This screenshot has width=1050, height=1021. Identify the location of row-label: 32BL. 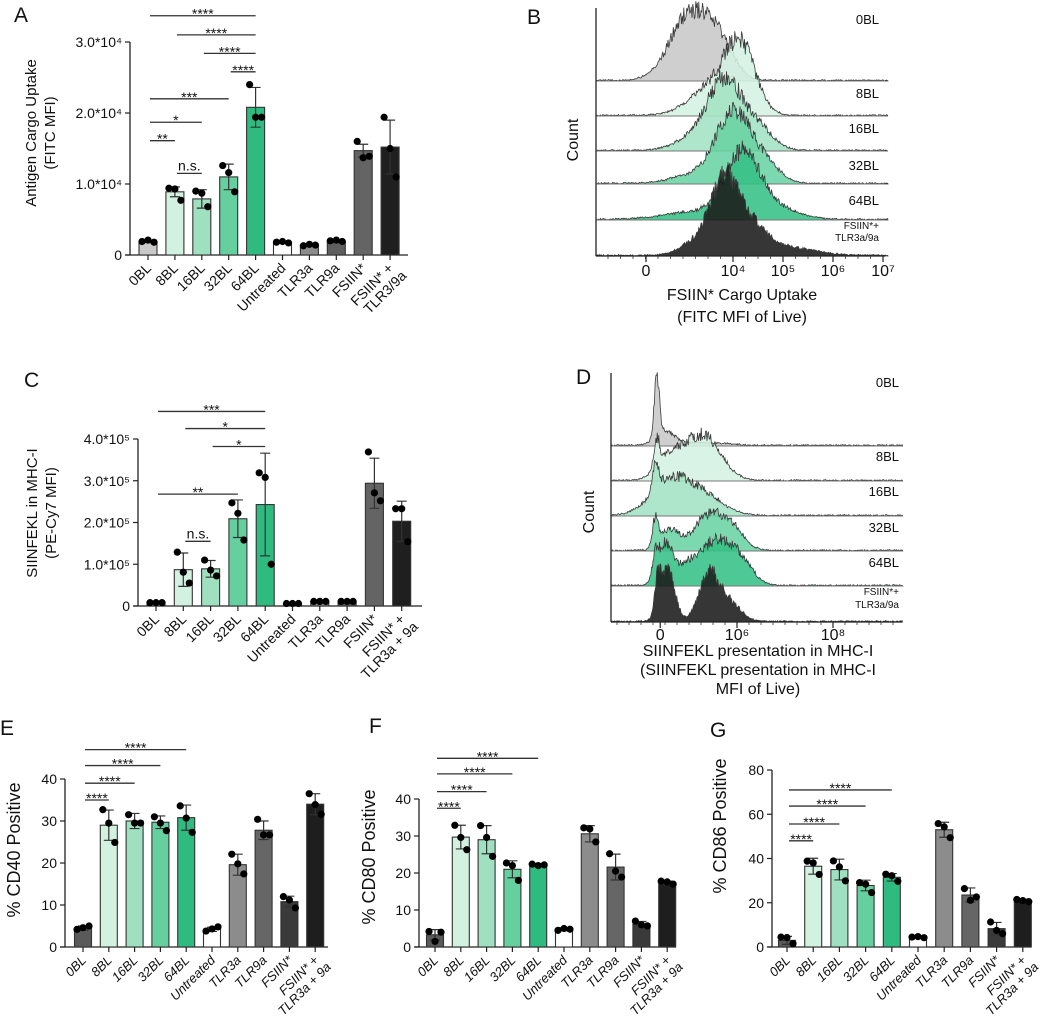
(864, 165).